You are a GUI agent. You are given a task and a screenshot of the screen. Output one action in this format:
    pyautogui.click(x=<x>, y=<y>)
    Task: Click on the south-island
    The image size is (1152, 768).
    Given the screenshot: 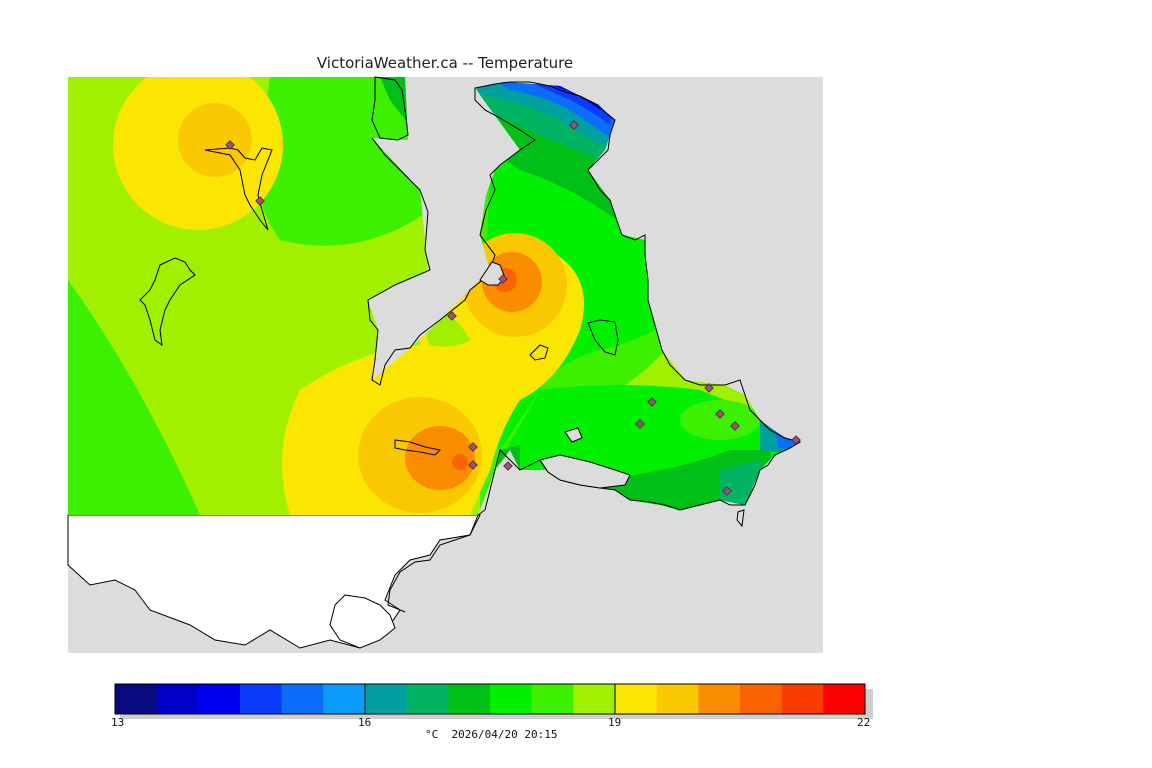 What is the action you would take?
    pyautogui.click(x=362, y=621)
    